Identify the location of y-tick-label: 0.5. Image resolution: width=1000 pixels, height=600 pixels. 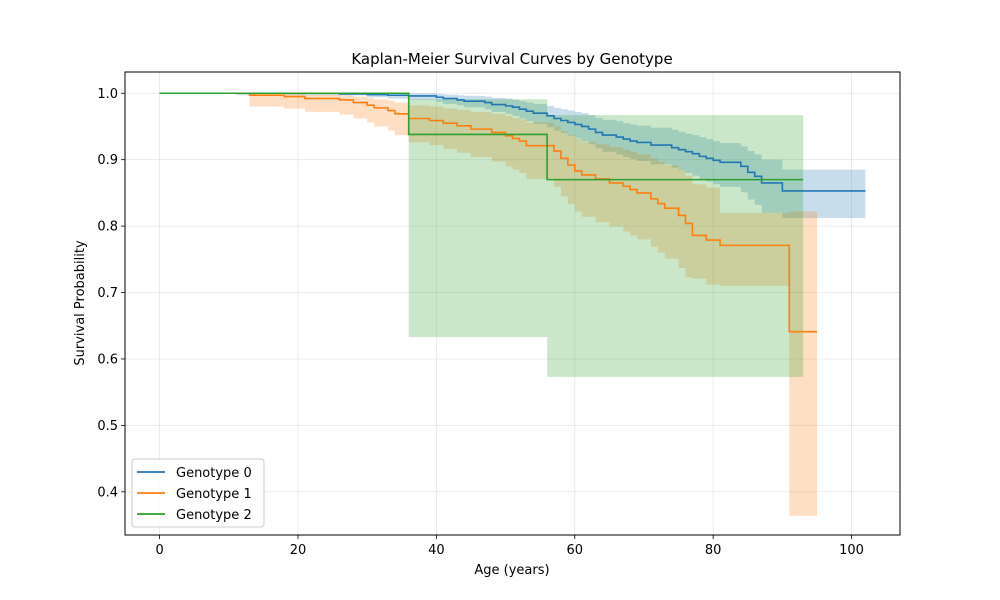
(107, 426).